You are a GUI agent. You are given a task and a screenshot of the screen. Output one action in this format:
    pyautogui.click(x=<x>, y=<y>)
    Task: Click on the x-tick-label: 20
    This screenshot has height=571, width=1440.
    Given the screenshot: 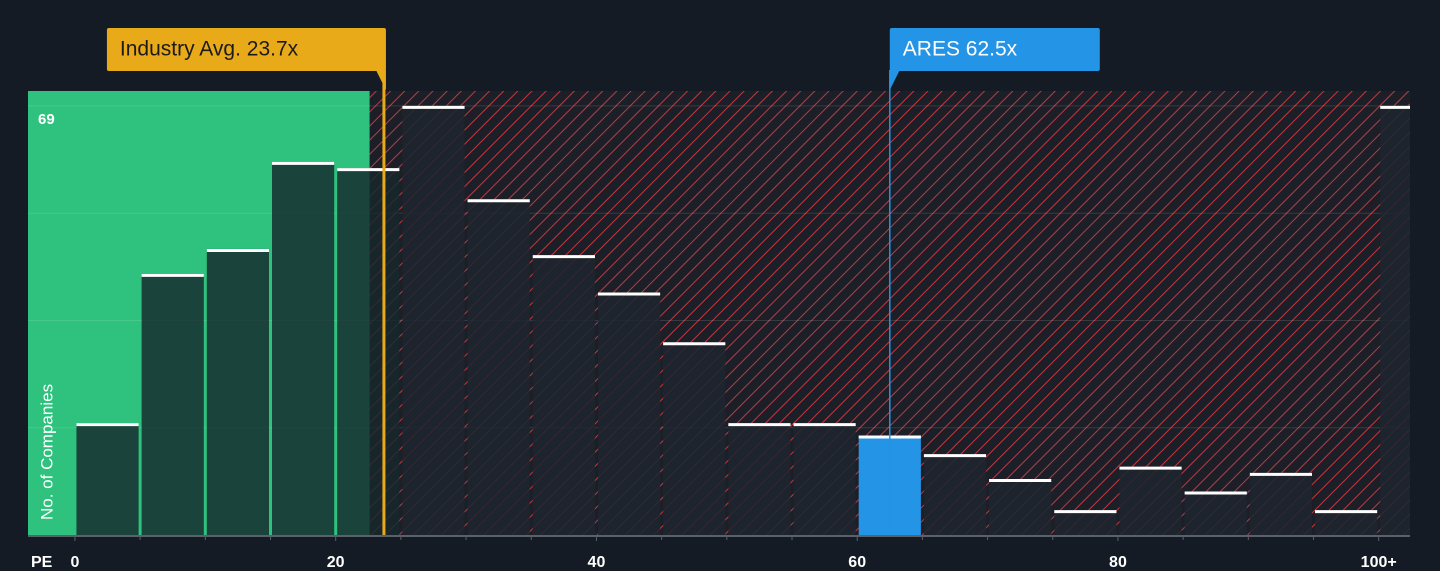 What is the action you would take?
    pyautogui.click(x=336, y=562)
    